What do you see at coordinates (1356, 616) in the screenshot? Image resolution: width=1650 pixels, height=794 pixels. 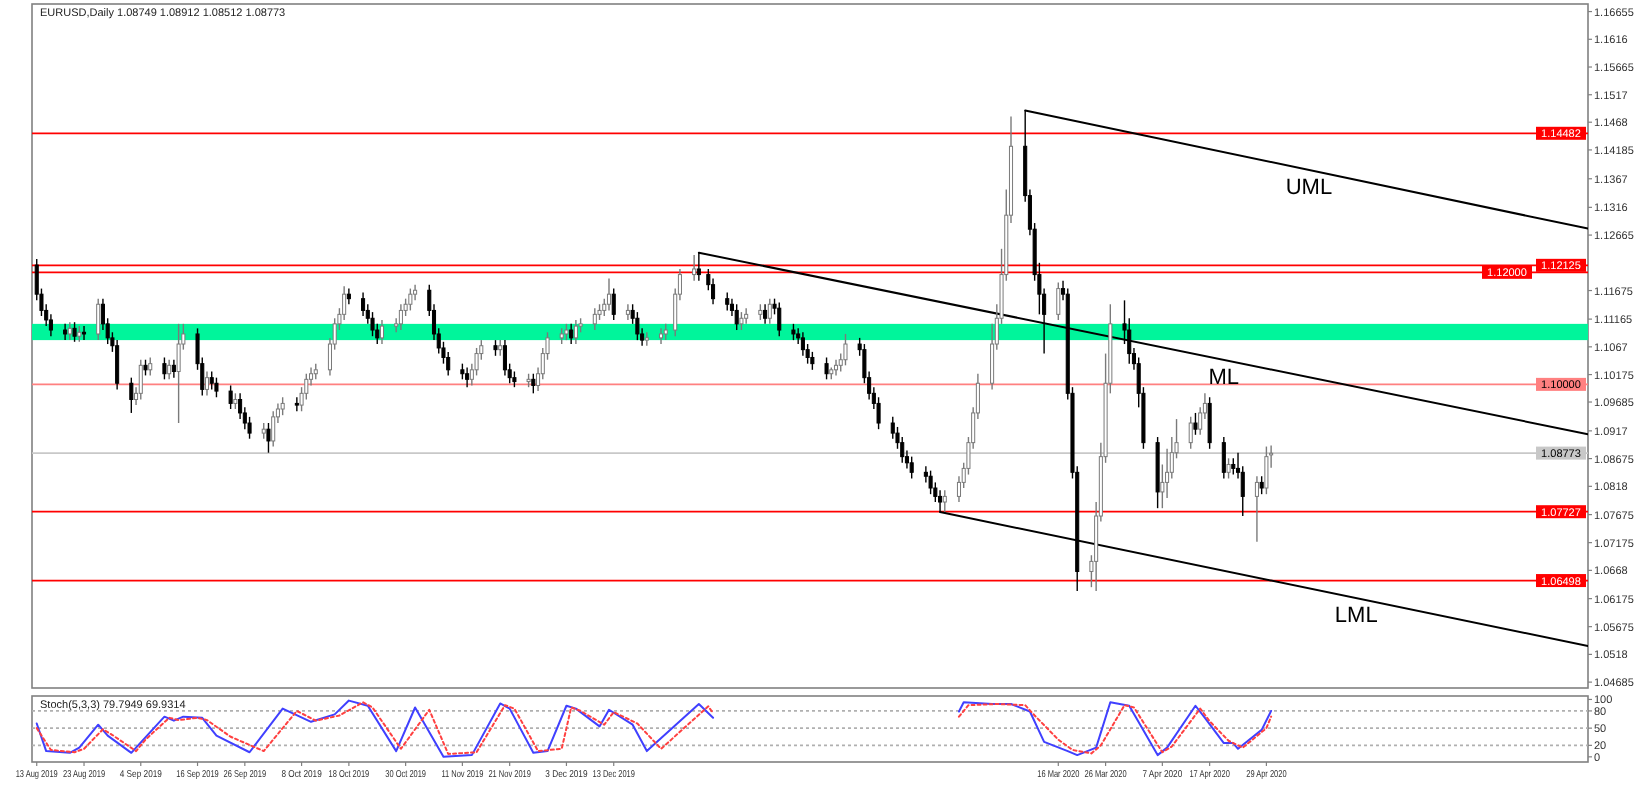 I see `annotation: LML` at bounding box center [1356, 616].